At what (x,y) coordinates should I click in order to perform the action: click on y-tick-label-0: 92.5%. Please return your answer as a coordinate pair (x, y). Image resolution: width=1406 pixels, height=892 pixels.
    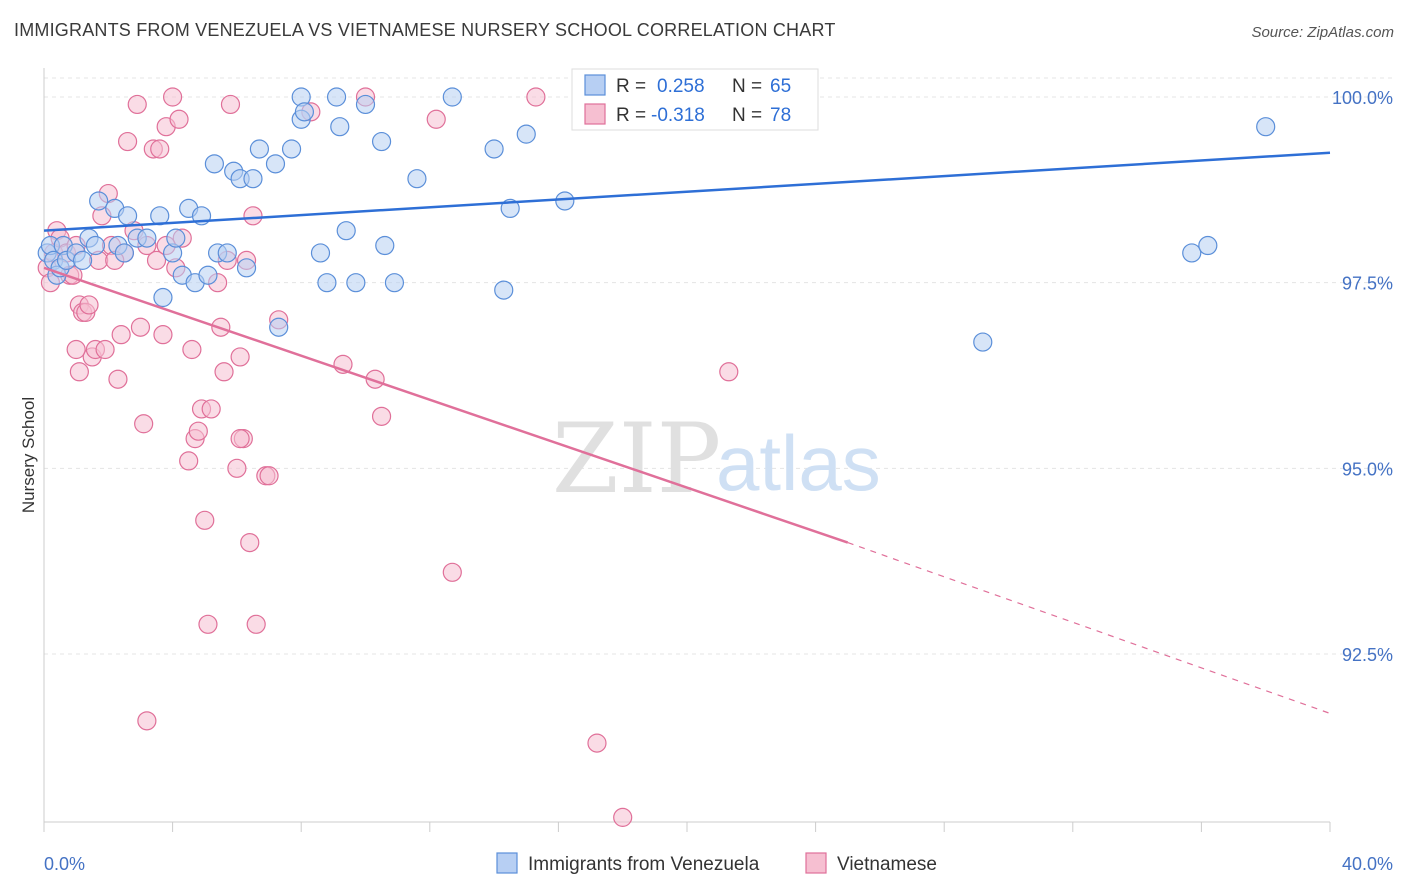
    Looking at the image, I should click on (1367, 655).